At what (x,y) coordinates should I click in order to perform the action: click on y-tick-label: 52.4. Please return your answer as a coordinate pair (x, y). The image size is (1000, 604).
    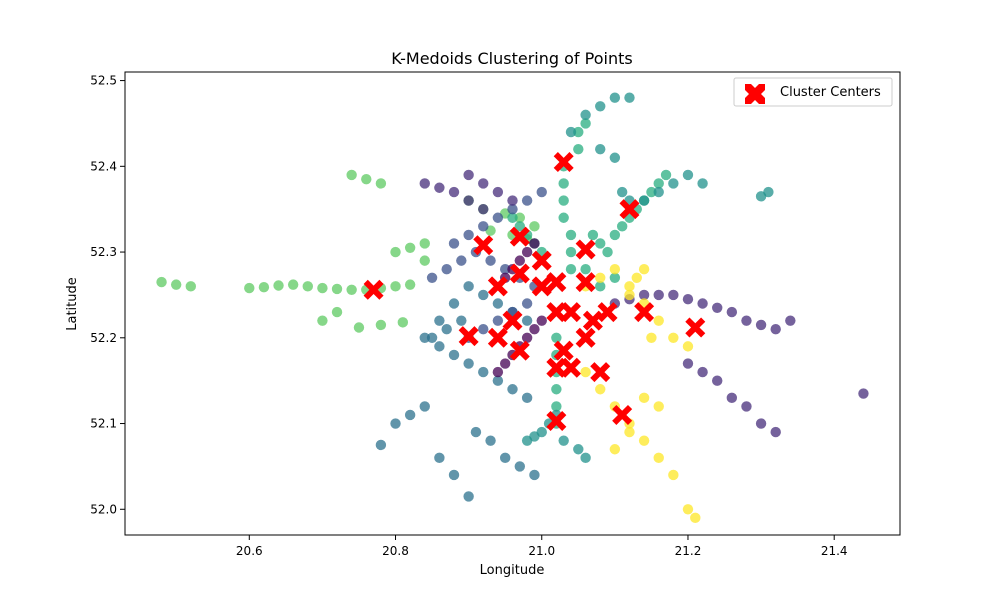
    Looking at the image, I should click on (103, 166).